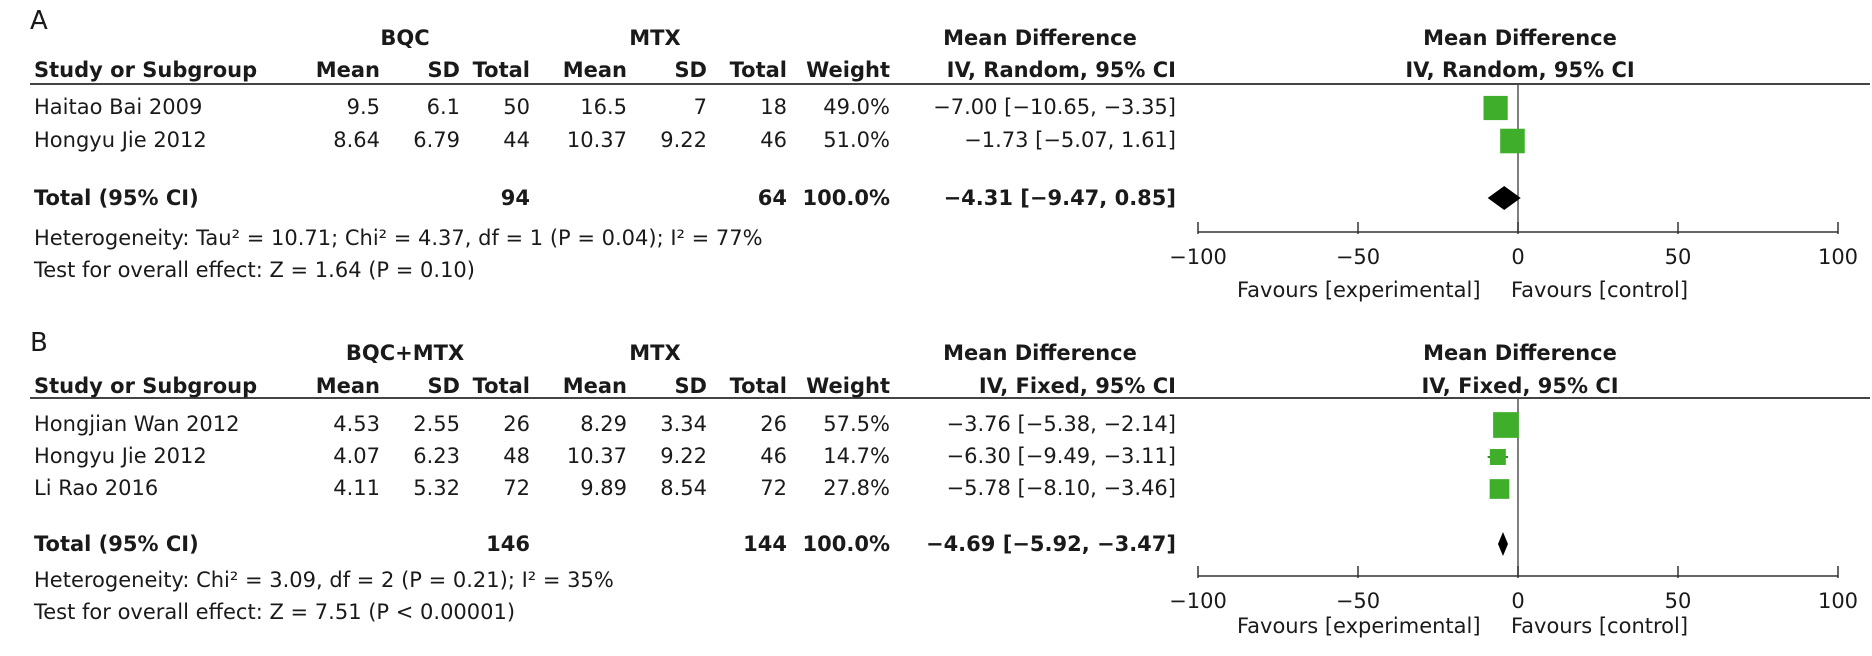 Image resolution: width=1872 pixels, height=656 pixels. I want to click on g1-total: 48, so click(516, 456).